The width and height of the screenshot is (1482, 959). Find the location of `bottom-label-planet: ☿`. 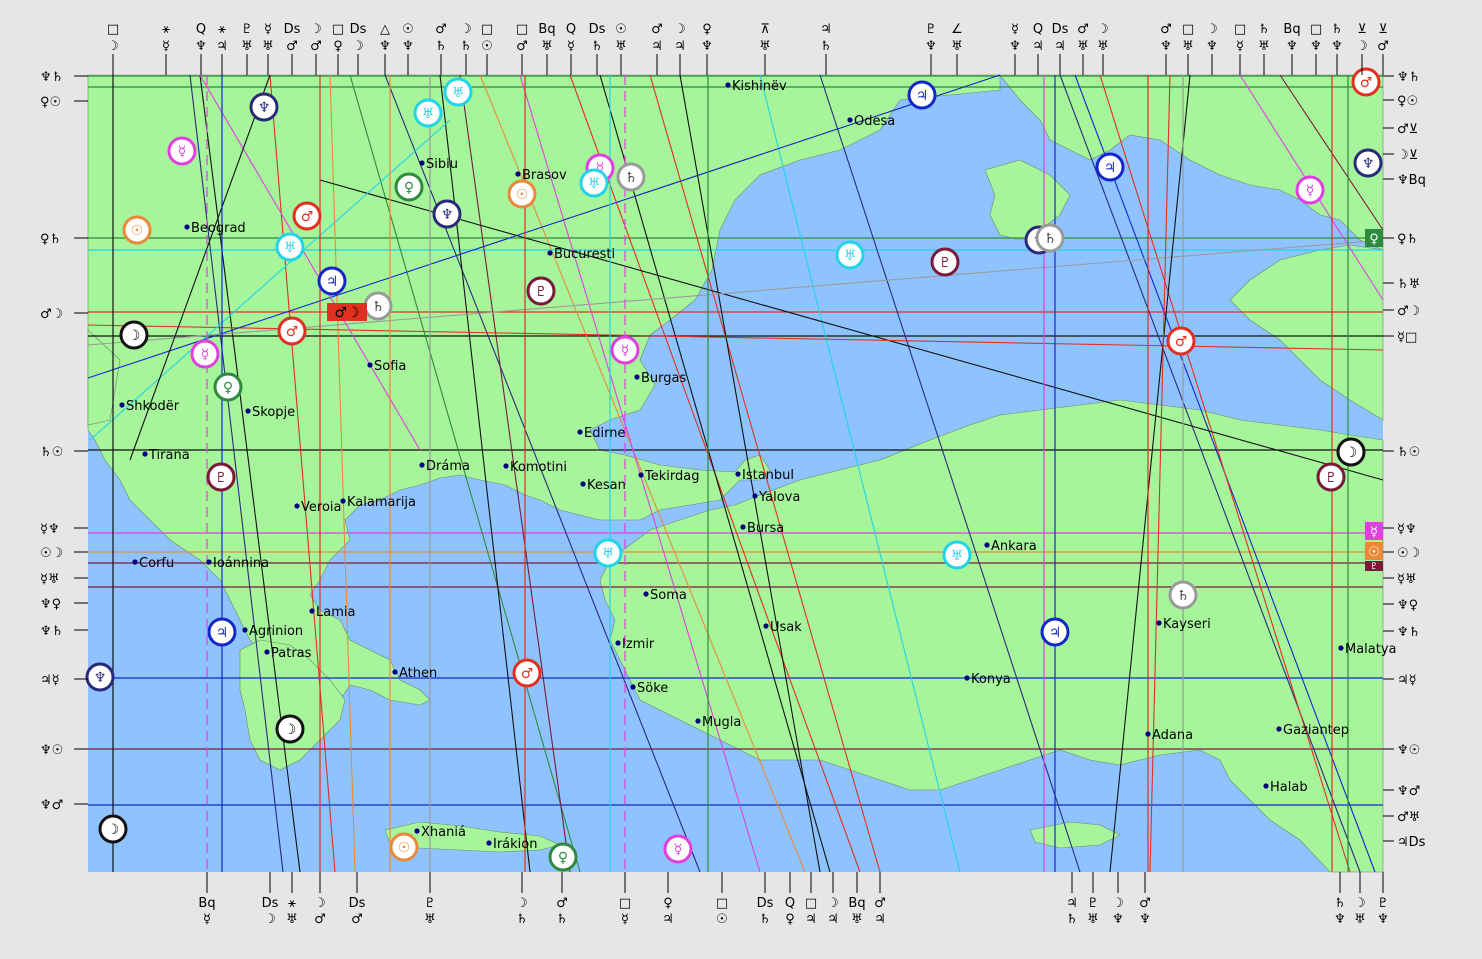

bottom-label-planet: ☿ is located at coordinates (625, 919).